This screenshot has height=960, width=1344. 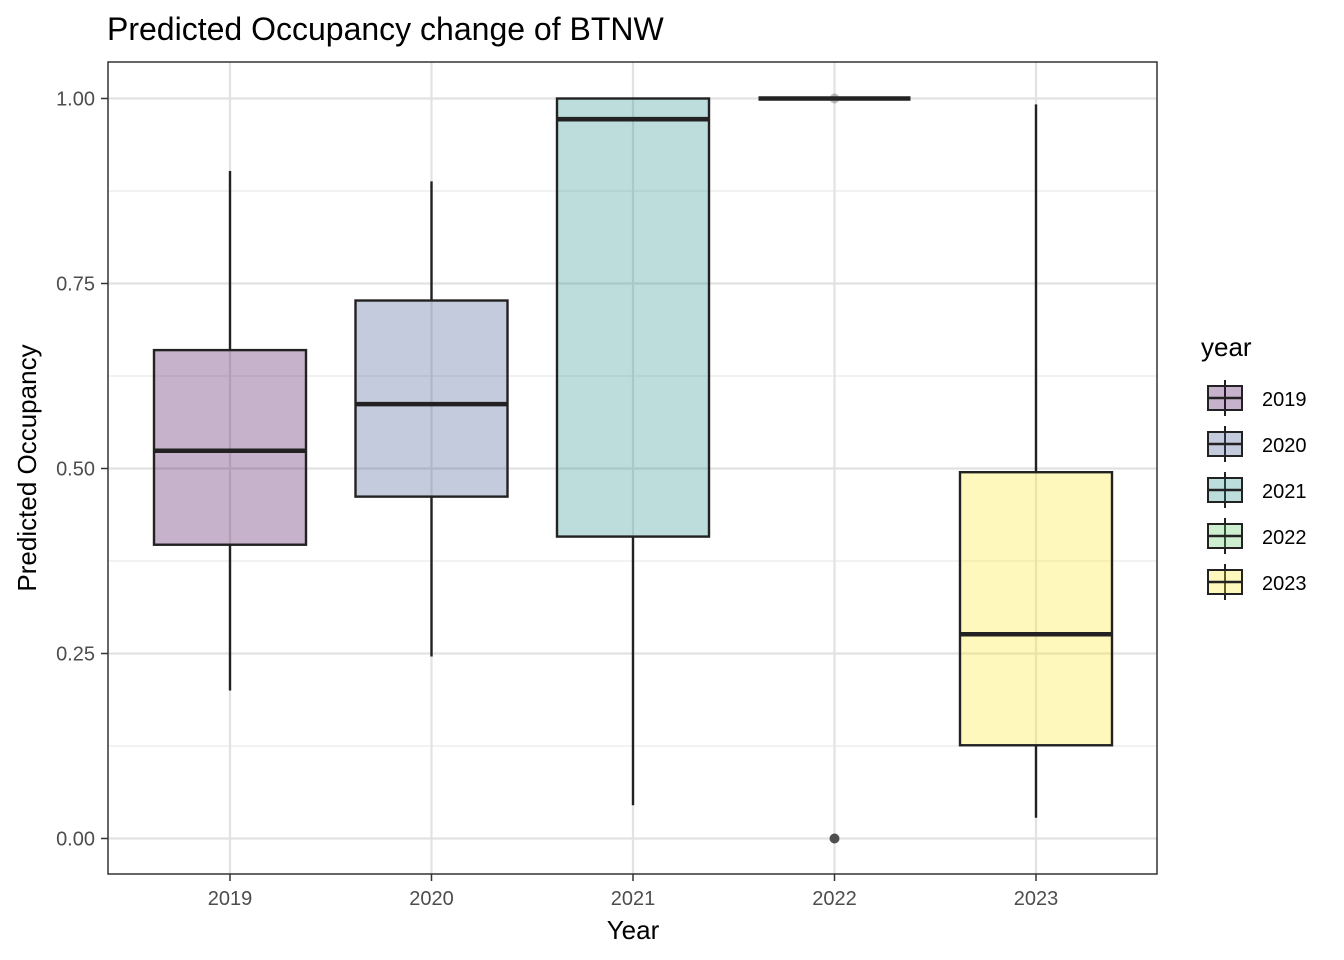 I want to click on y-axis-title: Predicted Occupancy, so click(x=27, y=467).